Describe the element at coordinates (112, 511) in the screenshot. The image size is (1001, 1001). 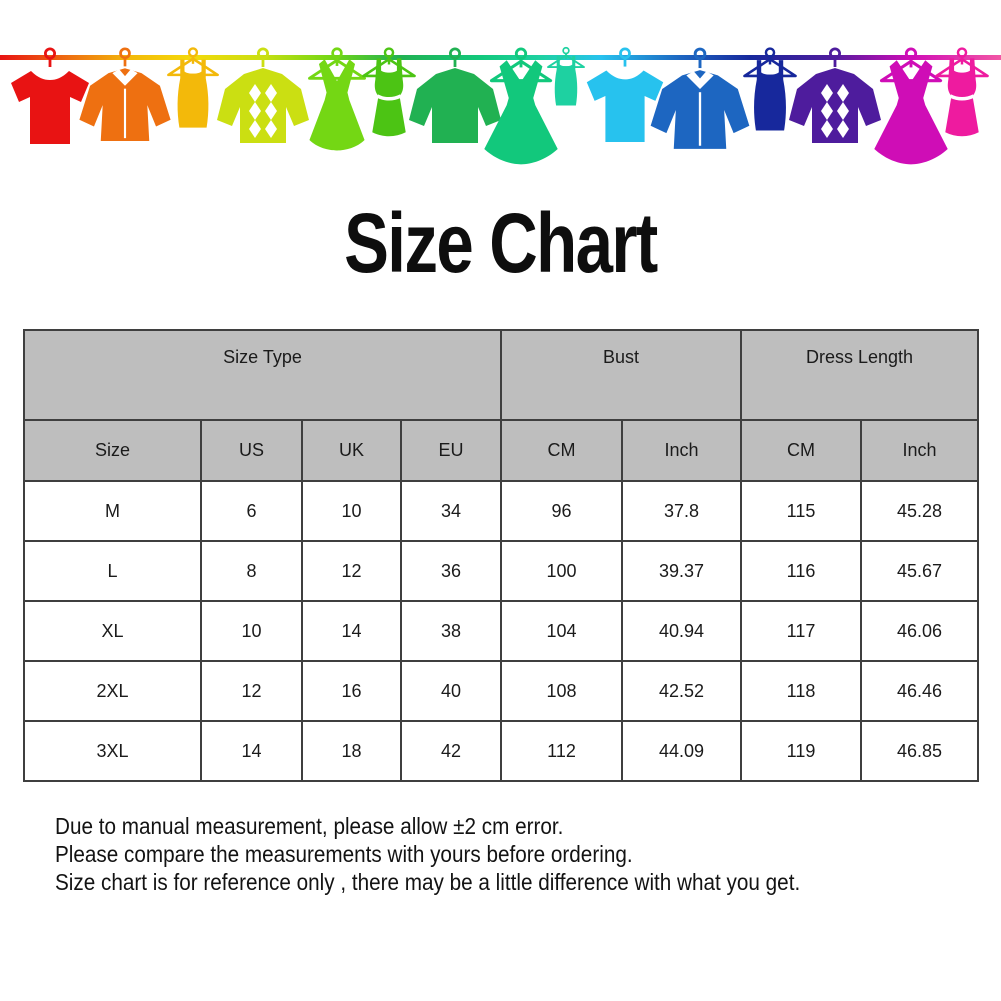
I see `cell-size: M` at that location.